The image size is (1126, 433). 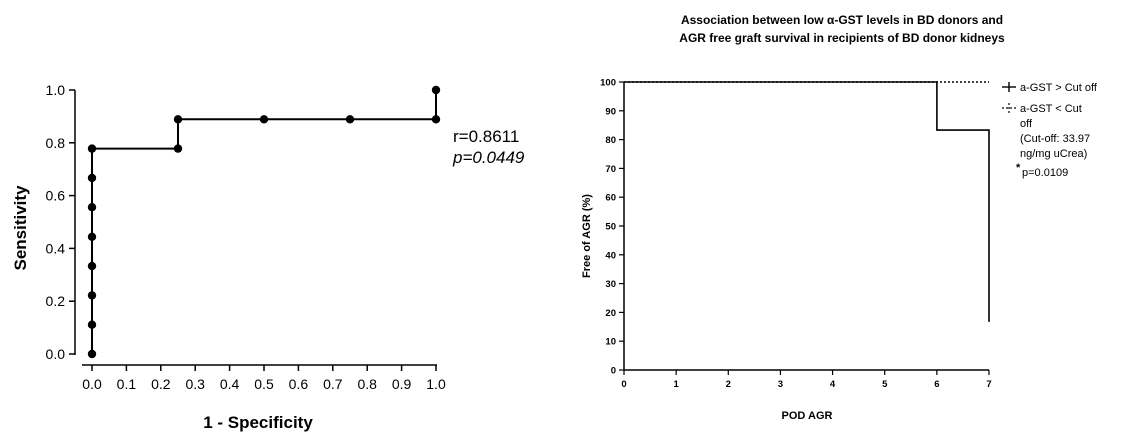 What do you see at coordinates (780, 384) in the screenshot?
I see `km-x-tick-label: 3` at bounding box center [780, 384].